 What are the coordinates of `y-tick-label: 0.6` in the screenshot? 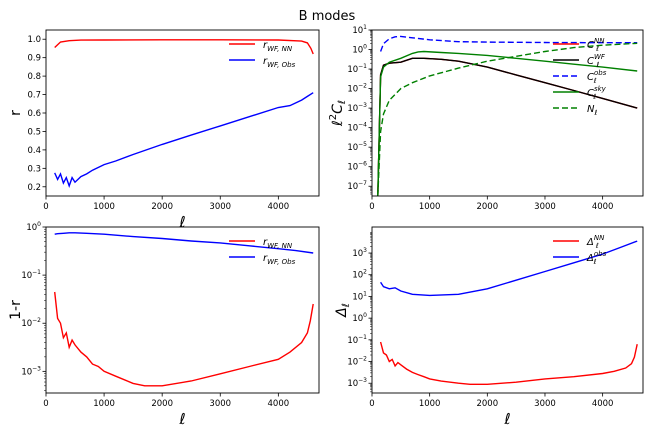 It's located at (34, 114).